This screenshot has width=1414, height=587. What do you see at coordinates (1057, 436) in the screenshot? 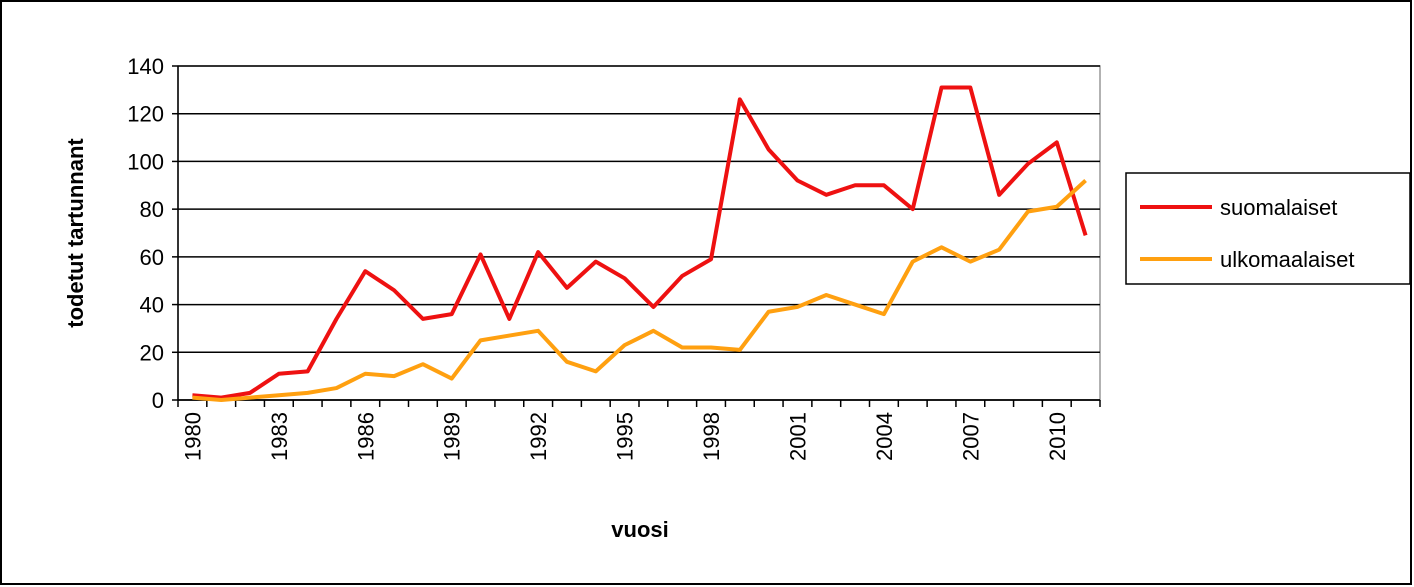
I see `x-tick-label: 2010` at bounding box center [1057, 436].